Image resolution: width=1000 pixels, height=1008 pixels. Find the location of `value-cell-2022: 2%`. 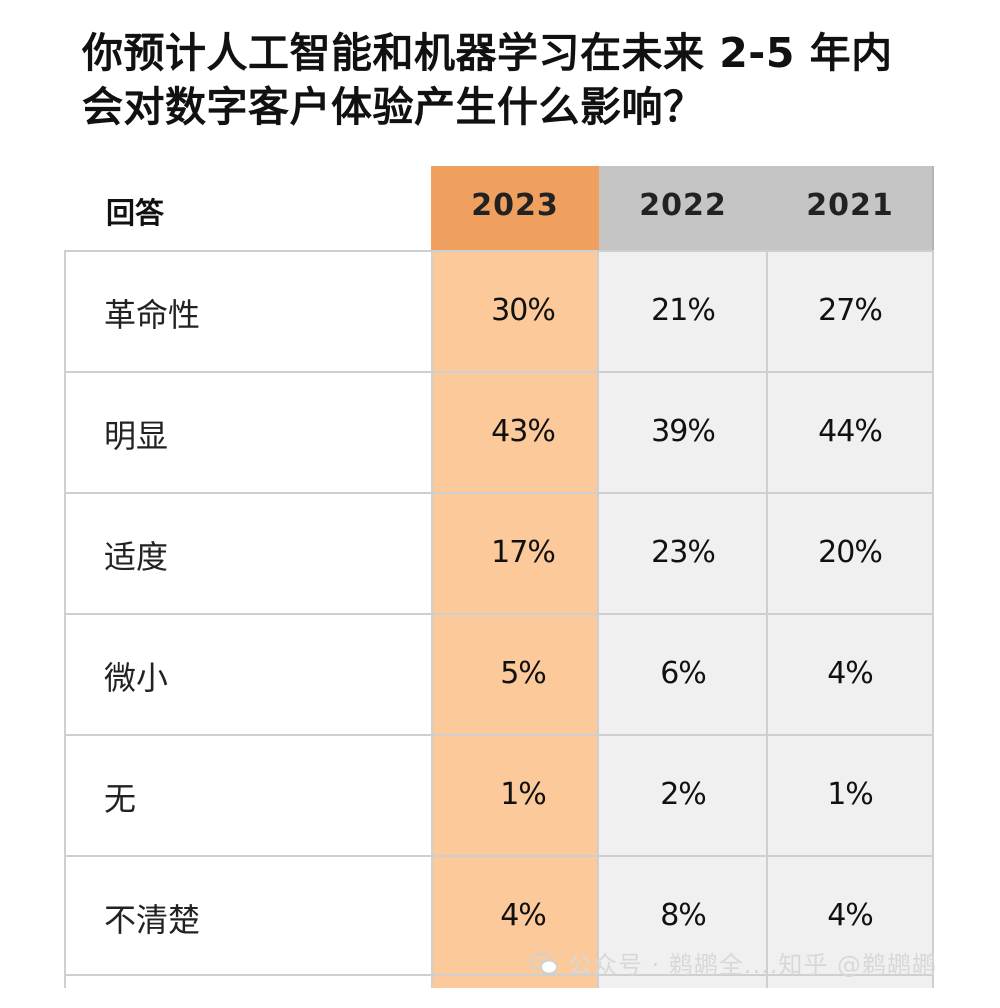

value-cell-2022: 2% is located at coordinates (683, 794).